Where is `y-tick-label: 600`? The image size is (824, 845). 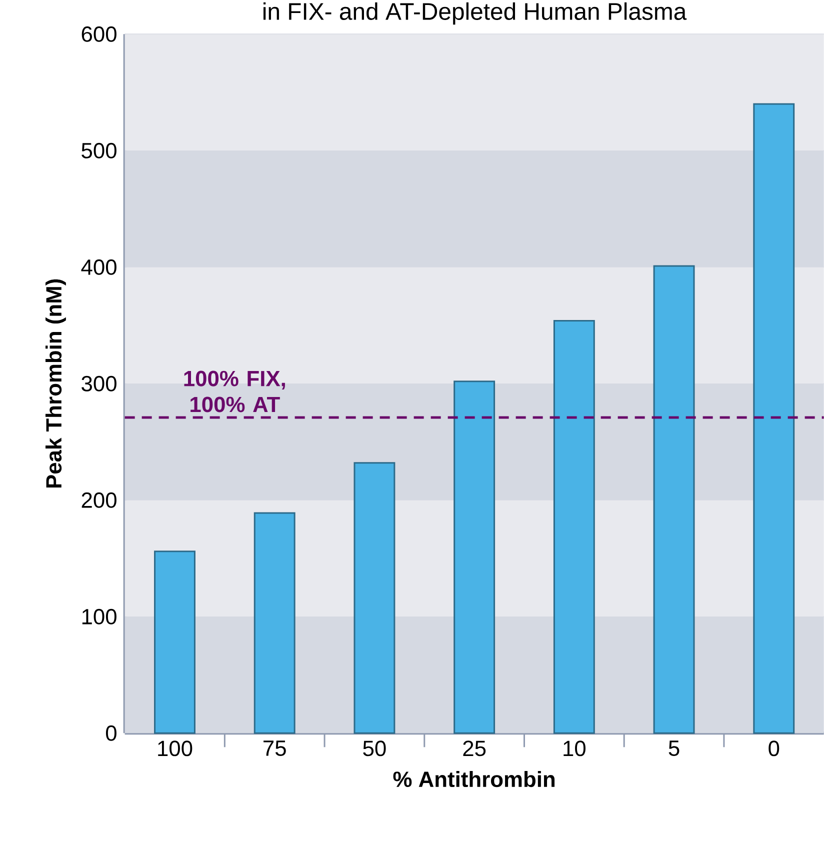
y-tick-label: 600 is located at coordinates (99, 34).